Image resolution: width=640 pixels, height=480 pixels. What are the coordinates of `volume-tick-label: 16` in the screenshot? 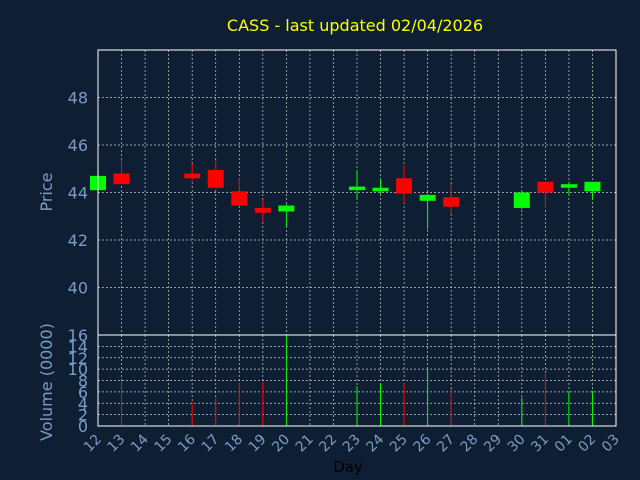 It's located at (78, 335).